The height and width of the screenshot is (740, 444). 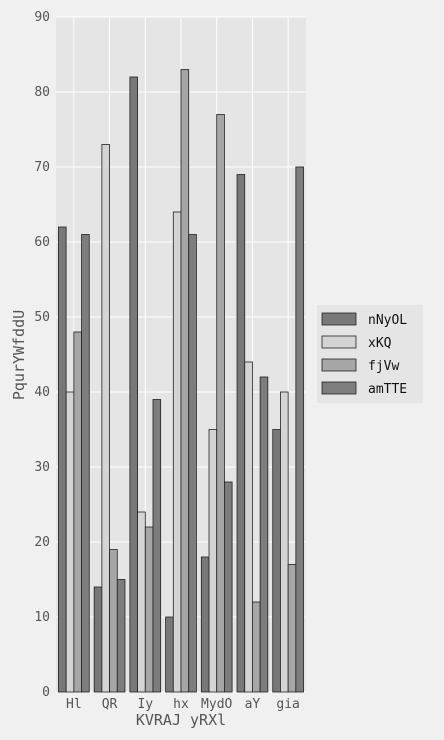 What do you see at coordinates (98, 639) in the screenshot?
I see `bar-nNyOL-QR` at bounding box center [98, 639].